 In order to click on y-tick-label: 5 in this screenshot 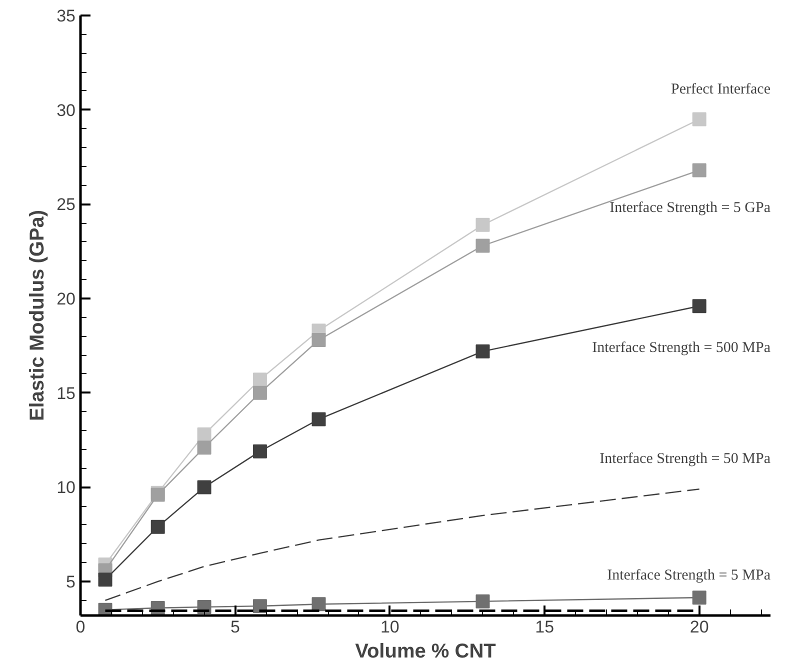, I will do `click(71, 582)`.